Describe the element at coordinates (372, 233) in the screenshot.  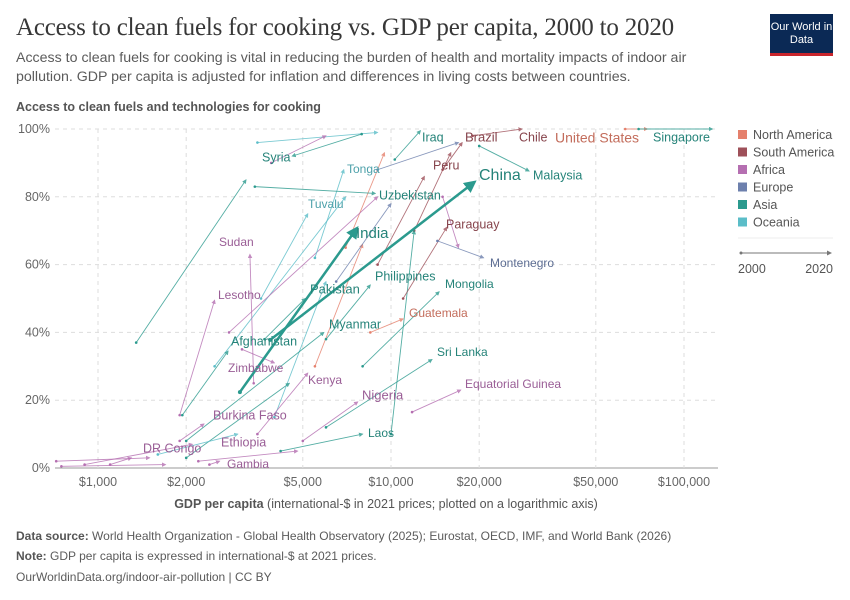
I see `series-label: India` at that location.